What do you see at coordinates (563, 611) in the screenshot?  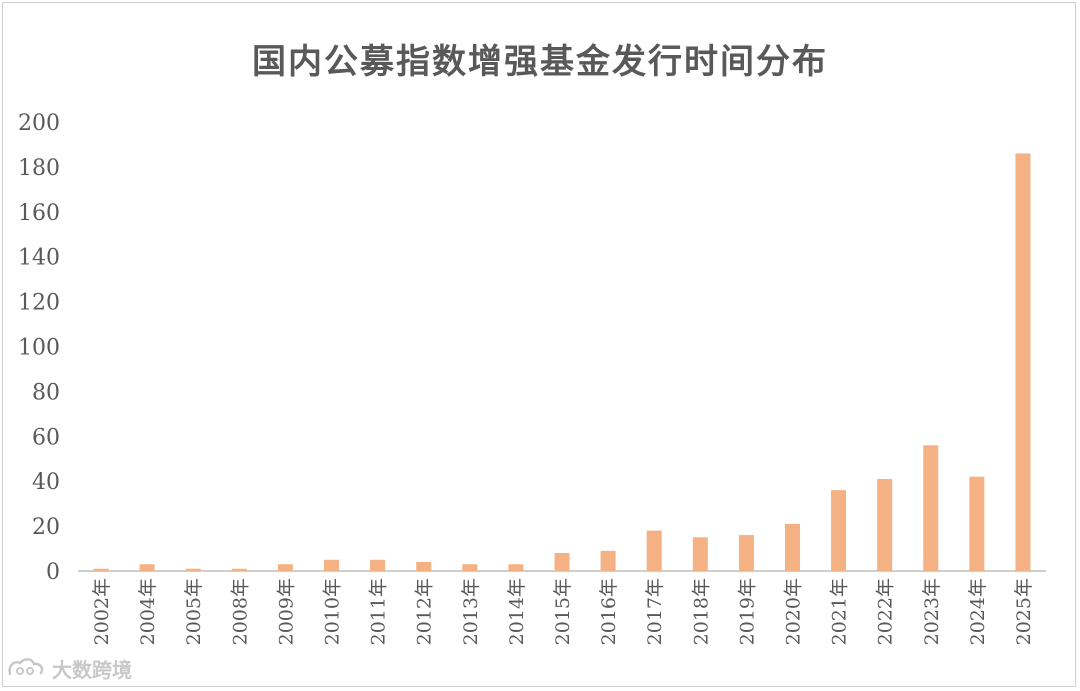 I see `x-tick-label: 2015年` at bounding box center [563, 611].